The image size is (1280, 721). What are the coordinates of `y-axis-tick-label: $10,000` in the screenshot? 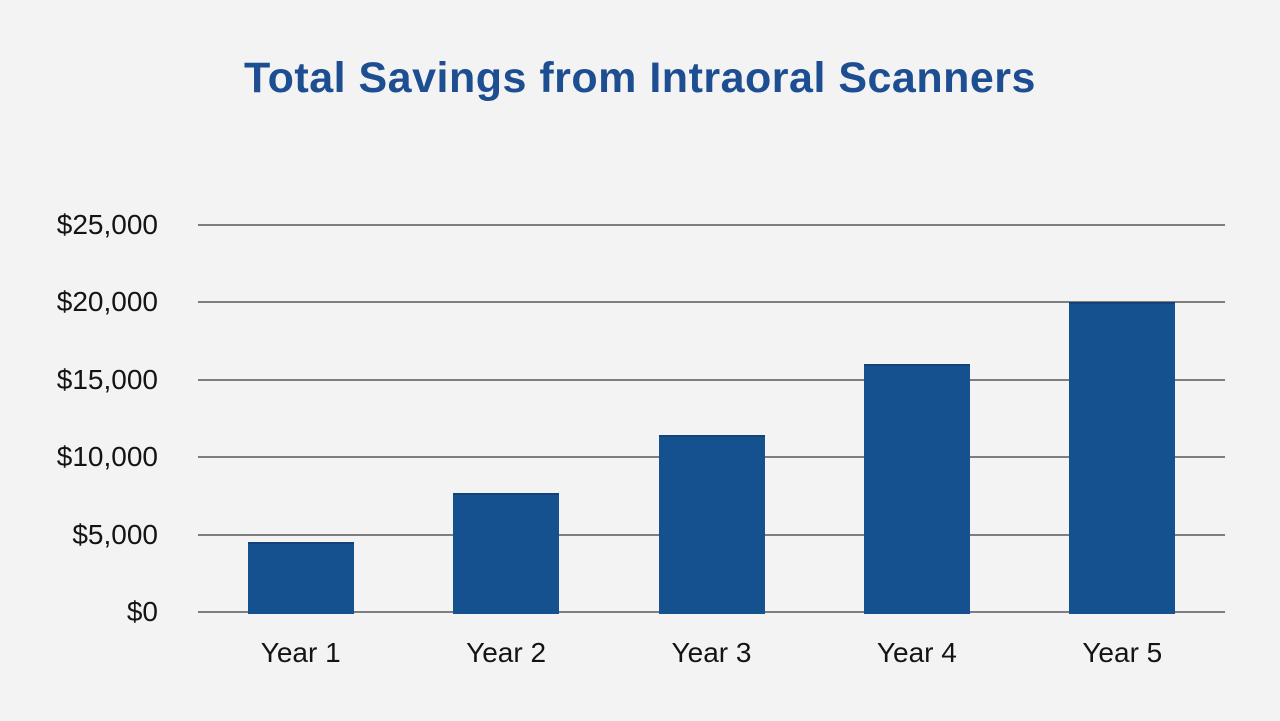 It's located at (107, 456).